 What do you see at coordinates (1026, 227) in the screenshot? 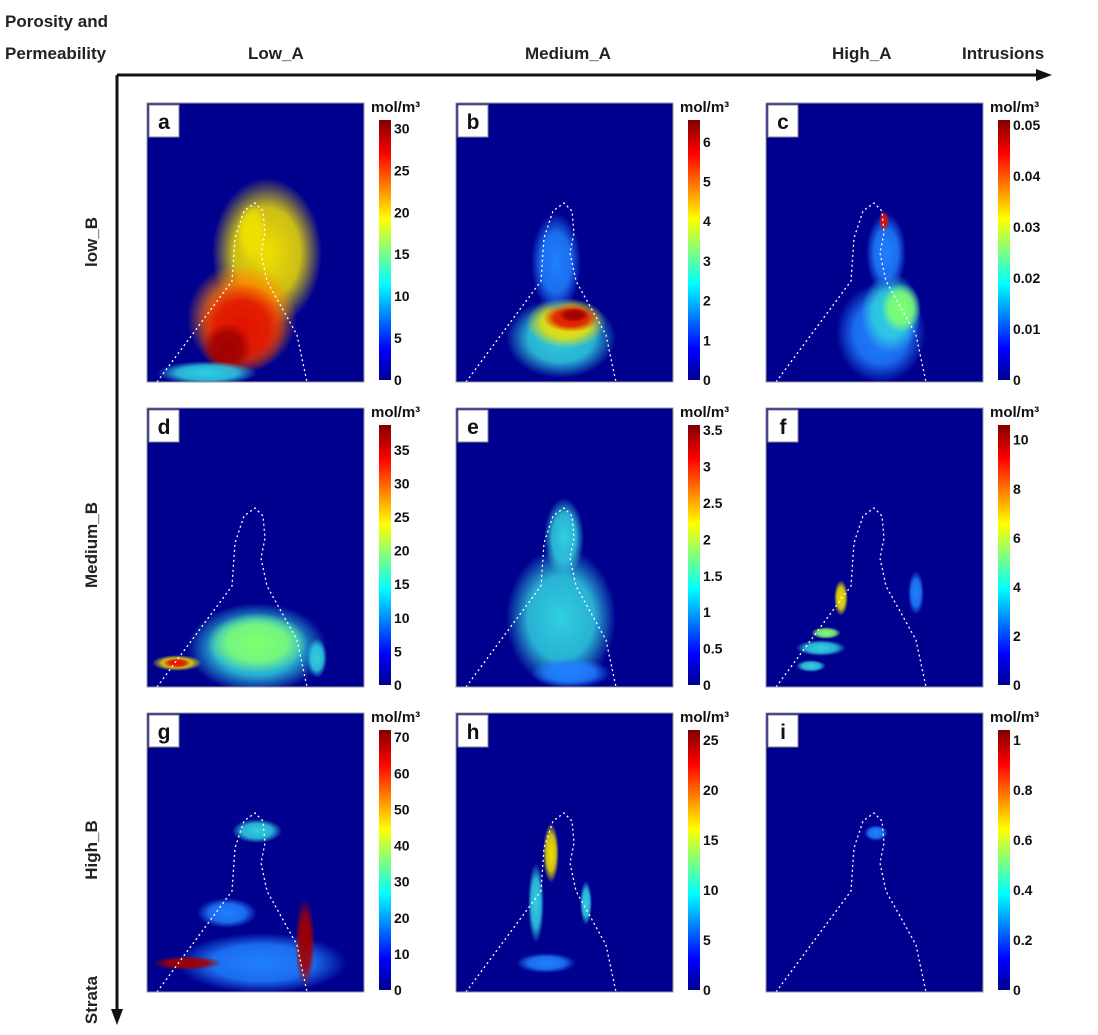
I see `colorbar-tick-label: 0.03` at bounding box center [1026, 227].